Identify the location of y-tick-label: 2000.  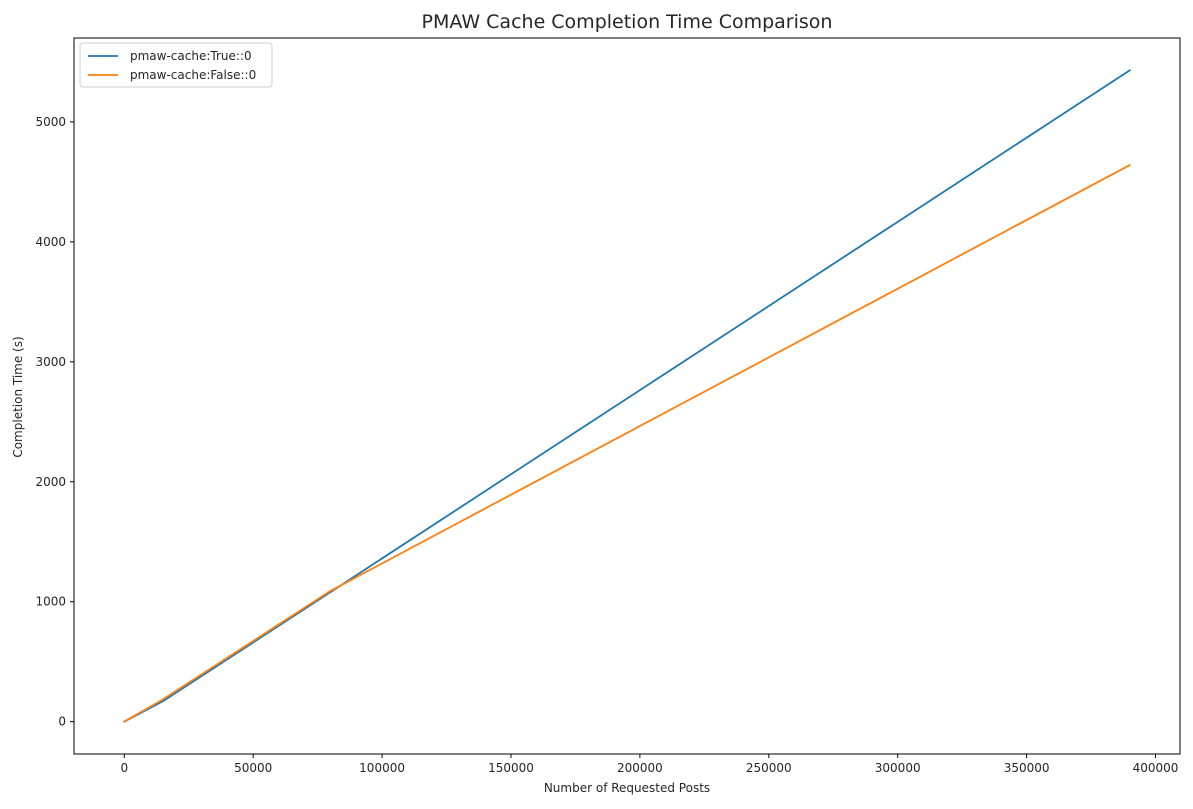
(50, 482).